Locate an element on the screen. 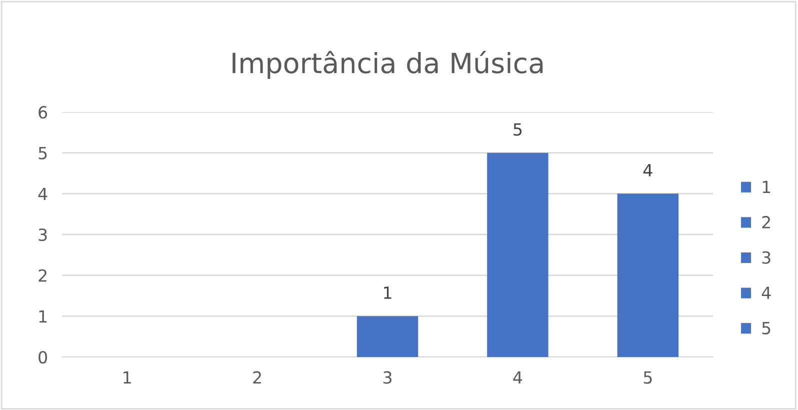  y-tick-label: 4 is located at coordinates (43, 194).